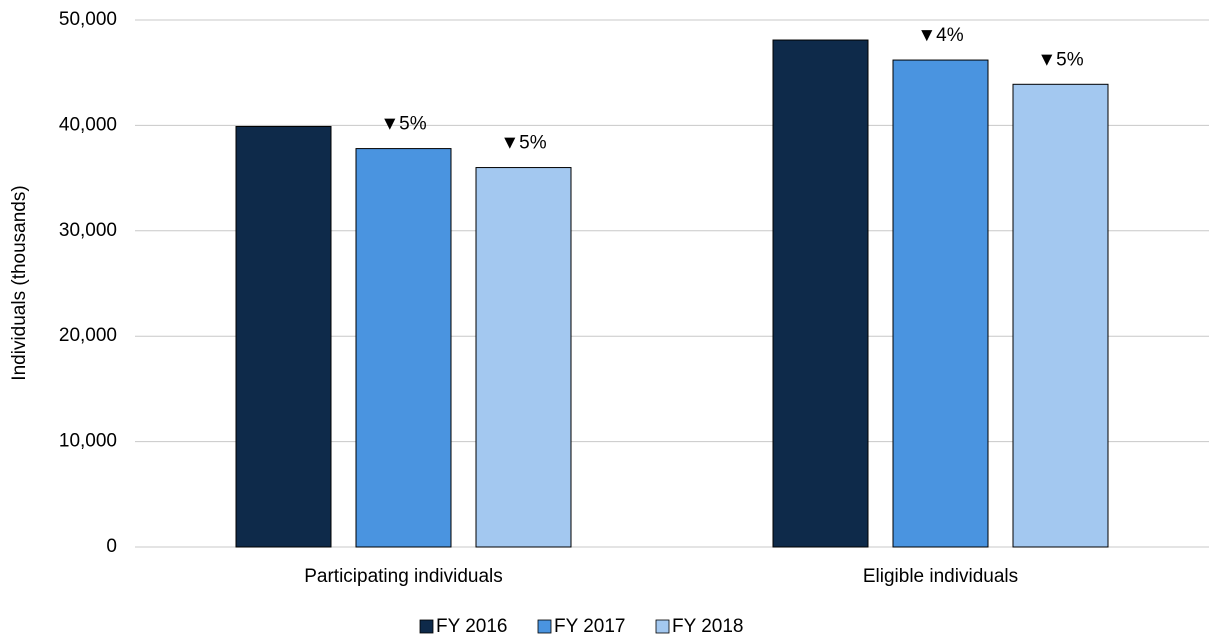 This screenshot has width=1209, height=642. What do you see at coordinates (88, 124) in the screenshot?
I see `y-tick-label: 40,000` at bounding box center [88, 124].